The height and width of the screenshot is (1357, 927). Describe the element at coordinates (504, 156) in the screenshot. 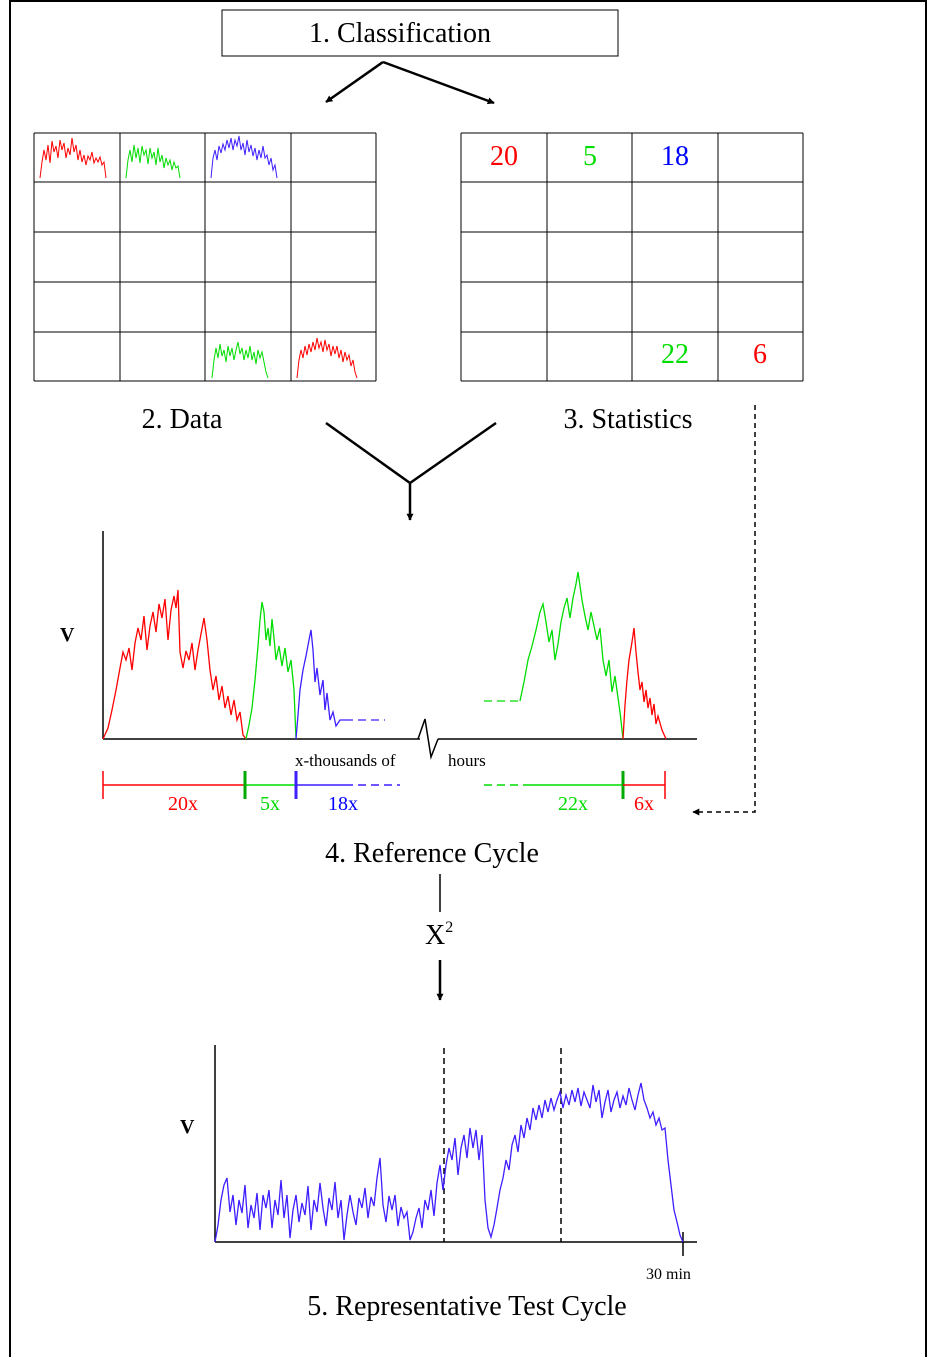

I see `stat-cell-r1c1: 20` at that location.